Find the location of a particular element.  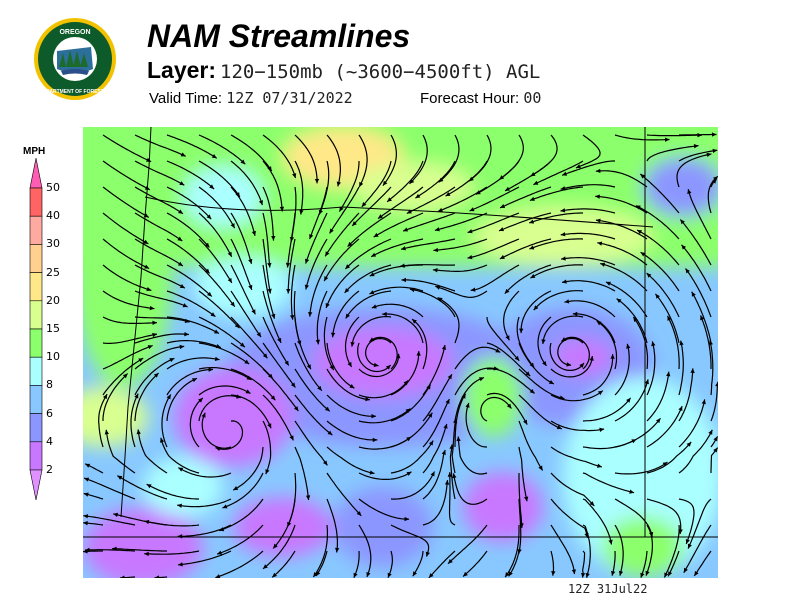

valid-time-value: 12Z 07/31/2022 is located at coordinates (289, 98).